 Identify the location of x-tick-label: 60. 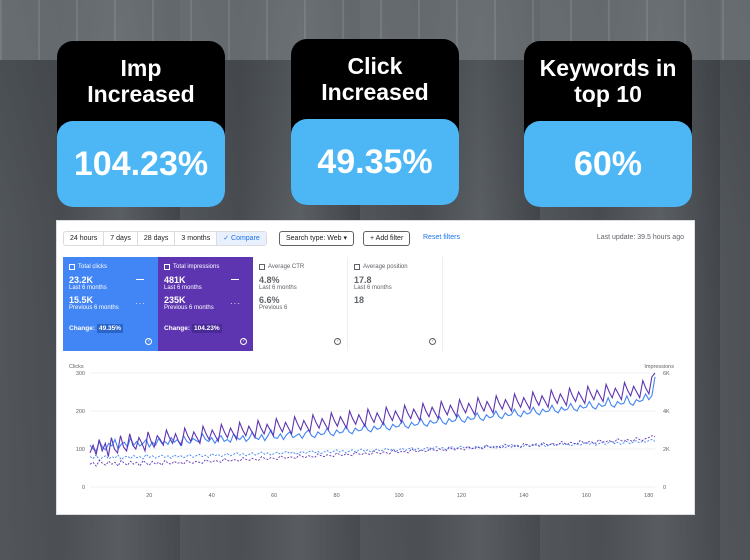
(274, 496).